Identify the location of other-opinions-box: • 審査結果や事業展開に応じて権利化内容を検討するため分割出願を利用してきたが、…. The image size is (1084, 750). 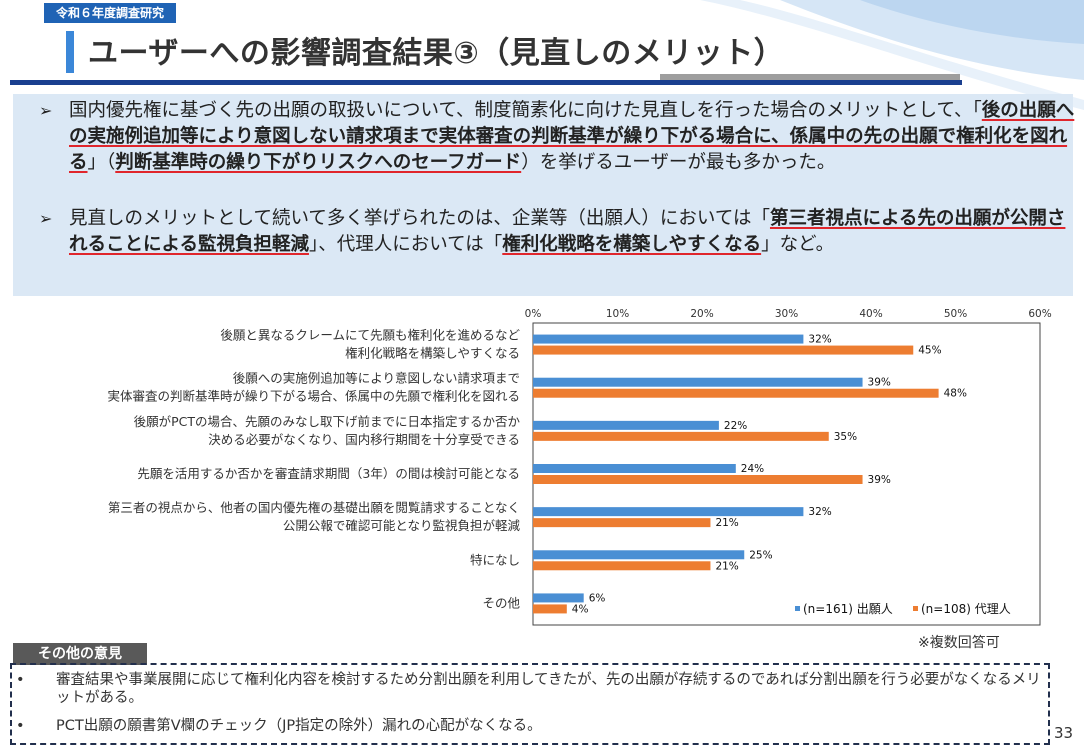
(530, 704).